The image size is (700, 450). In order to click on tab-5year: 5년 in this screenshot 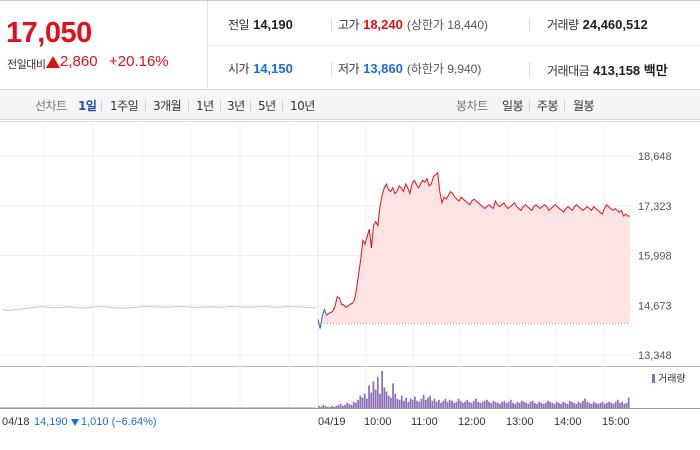, I will do `click(267, 106)`.